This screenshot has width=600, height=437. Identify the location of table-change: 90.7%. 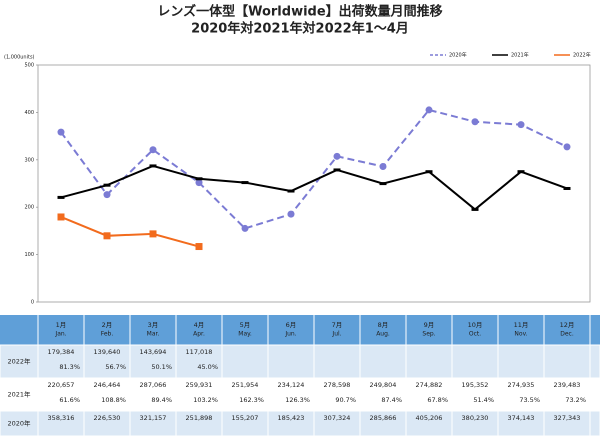
(345, 400).